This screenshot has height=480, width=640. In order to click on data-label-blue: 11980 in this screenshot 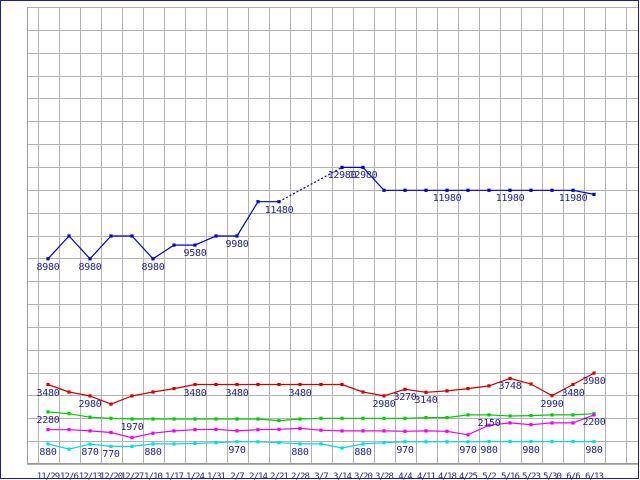, I will do `click(510, 199)`.